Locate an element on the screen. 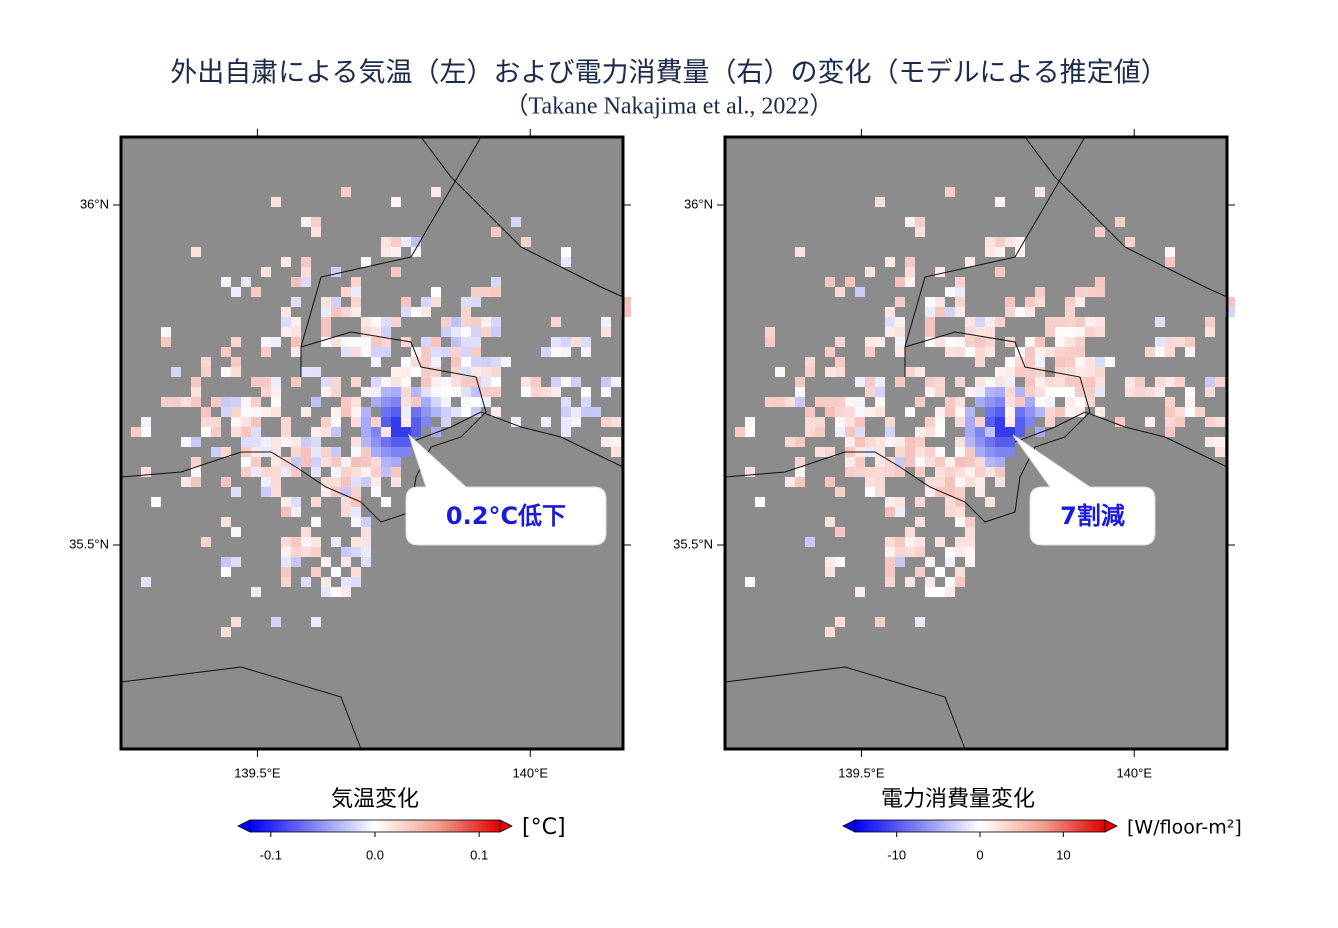 This screenshot has width=1338, height=928. colorbar-tick-label: -0.1 is located at coordinates (271, 854).